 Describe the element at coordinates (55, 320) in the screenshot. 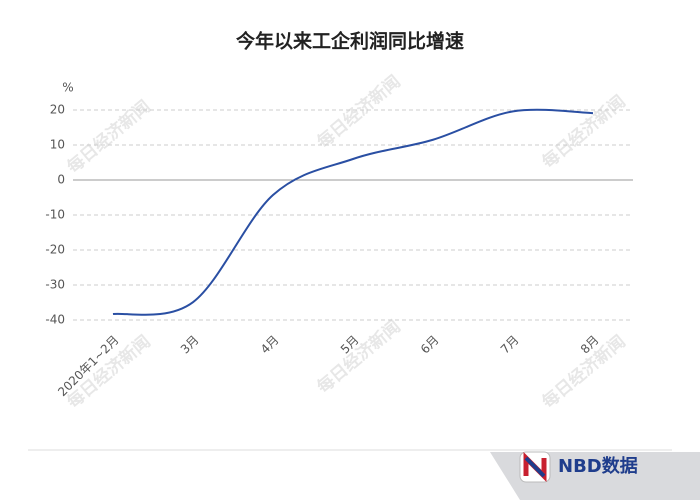

I see `y-tick-label: -40` at that location.